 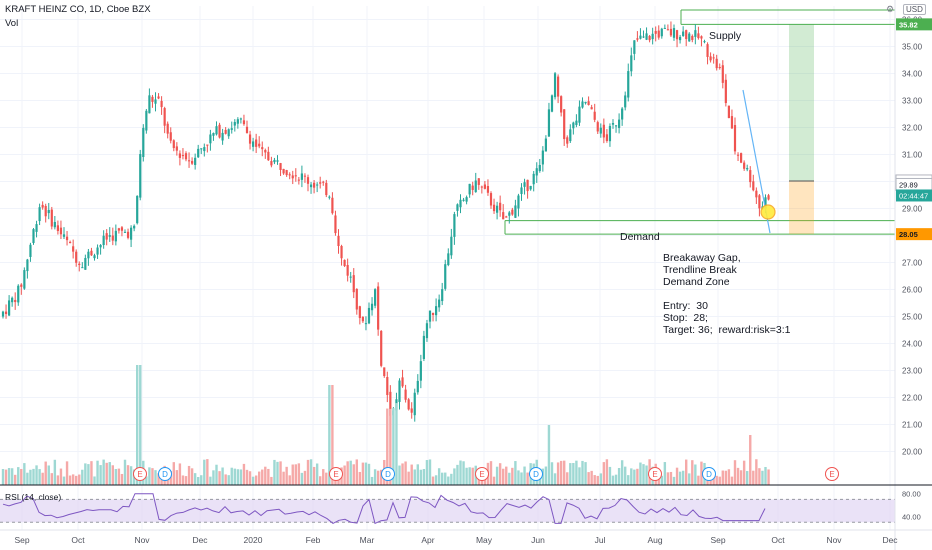 I want to click on price-tick-label: 24.00, so click(x=912, y=344).